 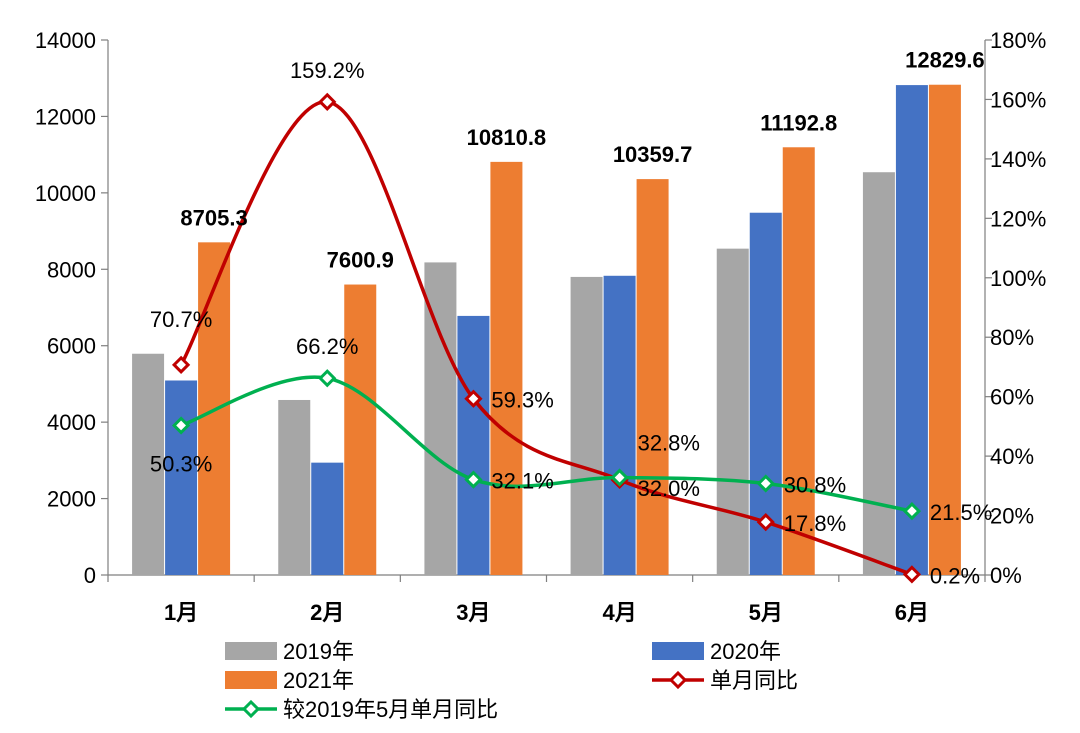 I want to click on x-tick-label: 6月, so click(x=912, y=612).